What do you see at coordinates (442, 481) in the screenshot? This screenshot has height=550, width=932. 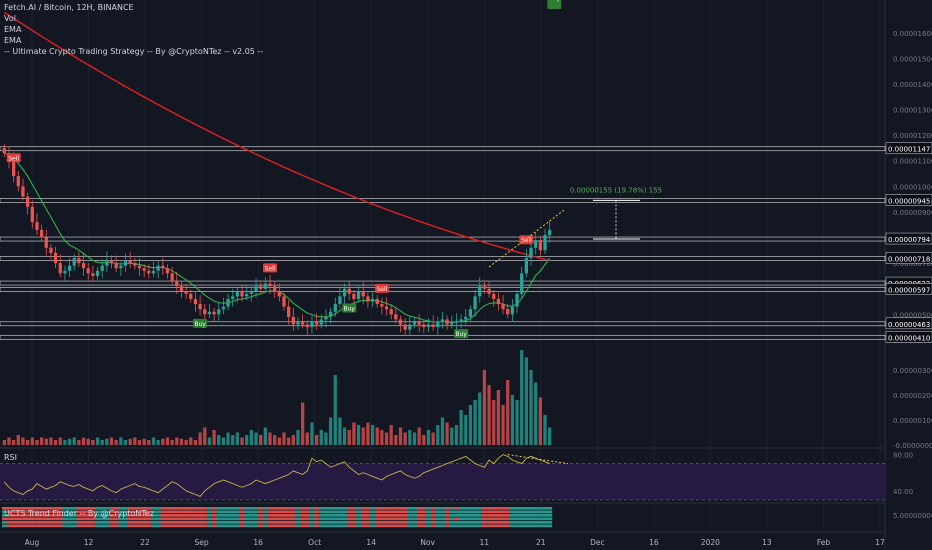 I see `rsi-band` at bounding box center [442, 481].